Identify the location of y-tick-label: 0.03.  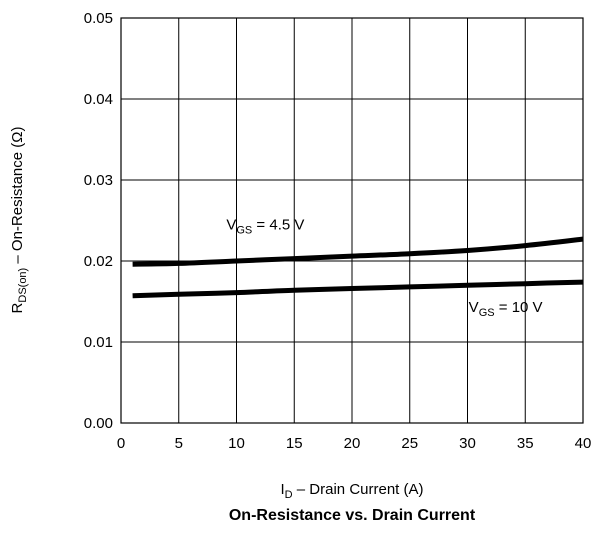
(98, 180).